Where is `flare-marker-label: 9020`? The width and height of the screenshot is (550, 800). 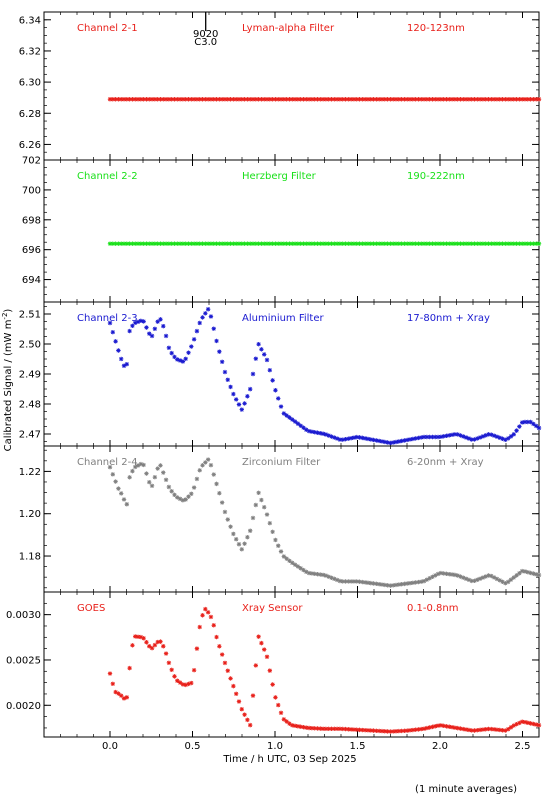
flare-marker-label: 9020 is located at coordinates (205, 34).